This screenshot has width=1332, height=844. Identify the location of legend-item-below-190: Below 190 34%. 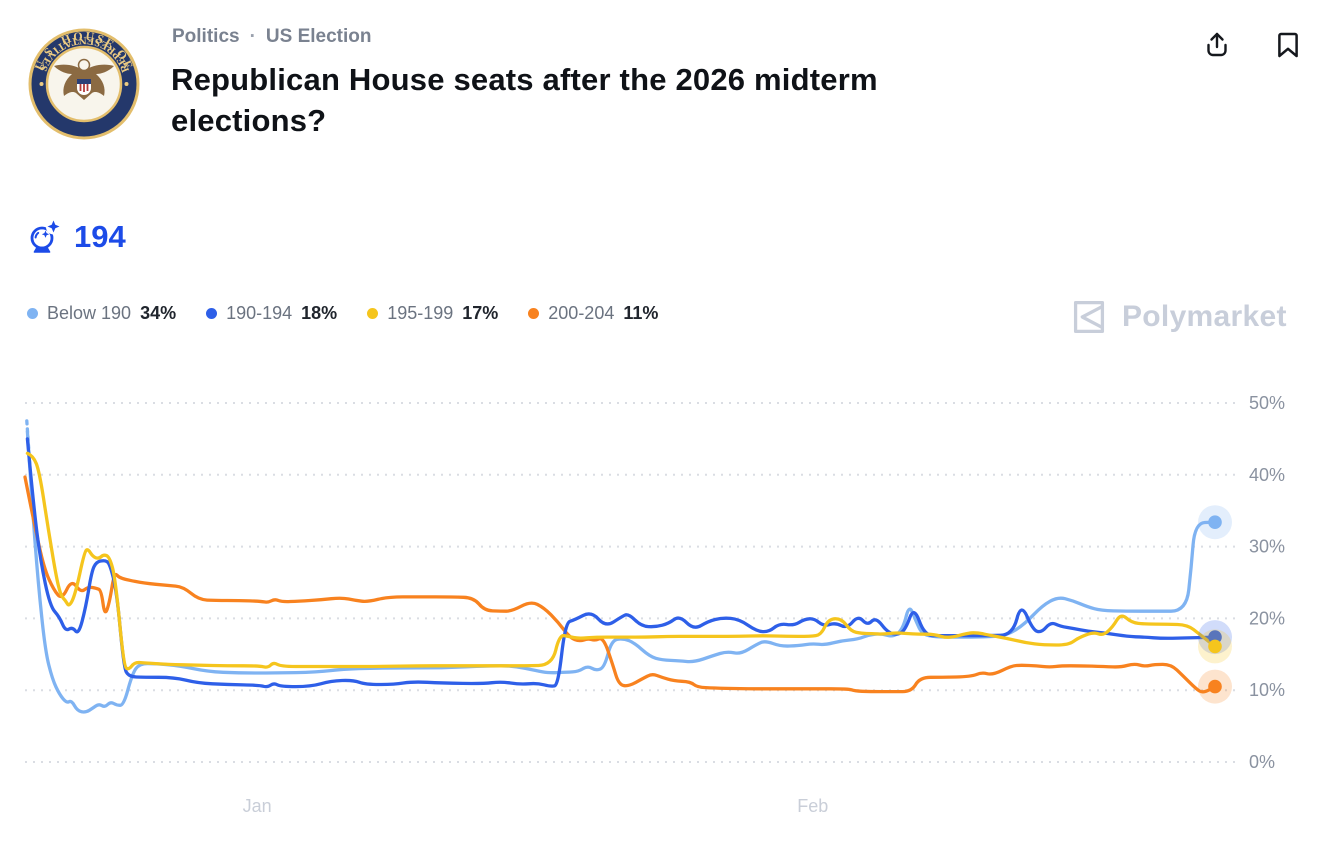
(101, 313).